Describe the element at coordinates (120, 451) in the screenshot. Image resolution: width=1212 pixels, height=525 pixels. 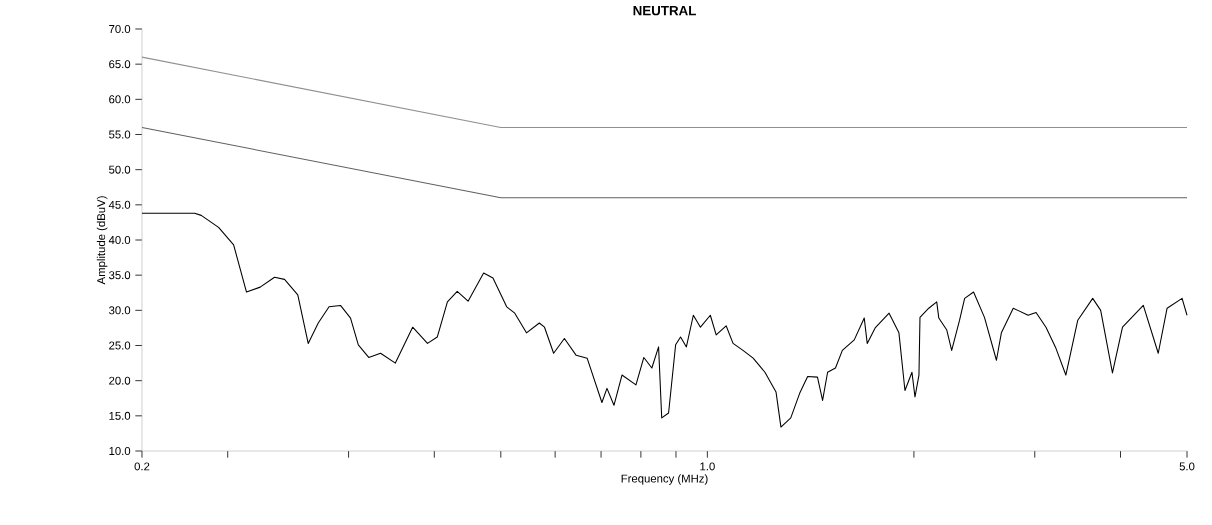
I see `y-tick-label: 10.0` at that location.